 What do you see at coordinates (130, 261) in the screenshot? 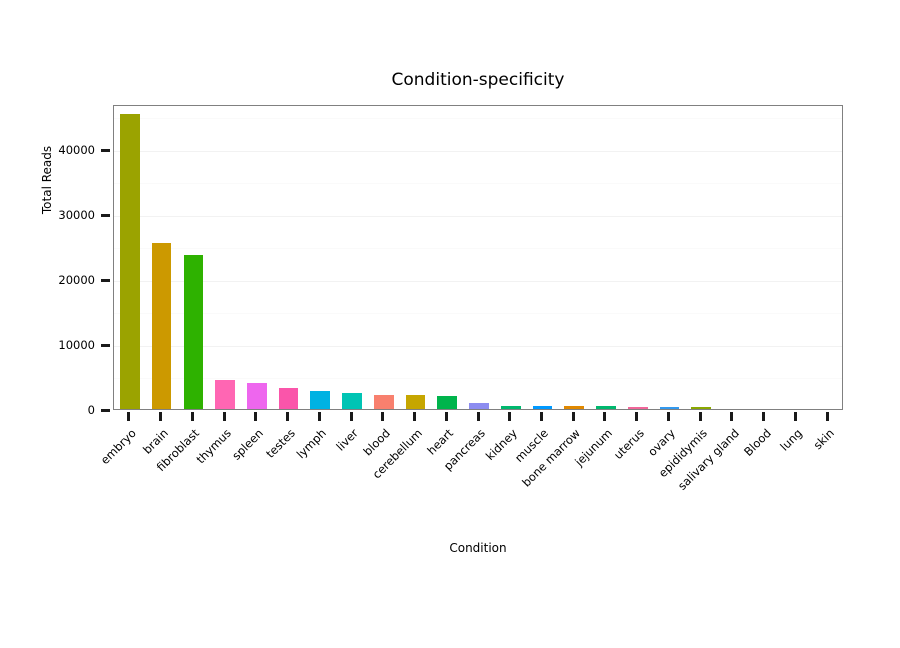
I see `bar-embryo` at bounding box center [130, 261].